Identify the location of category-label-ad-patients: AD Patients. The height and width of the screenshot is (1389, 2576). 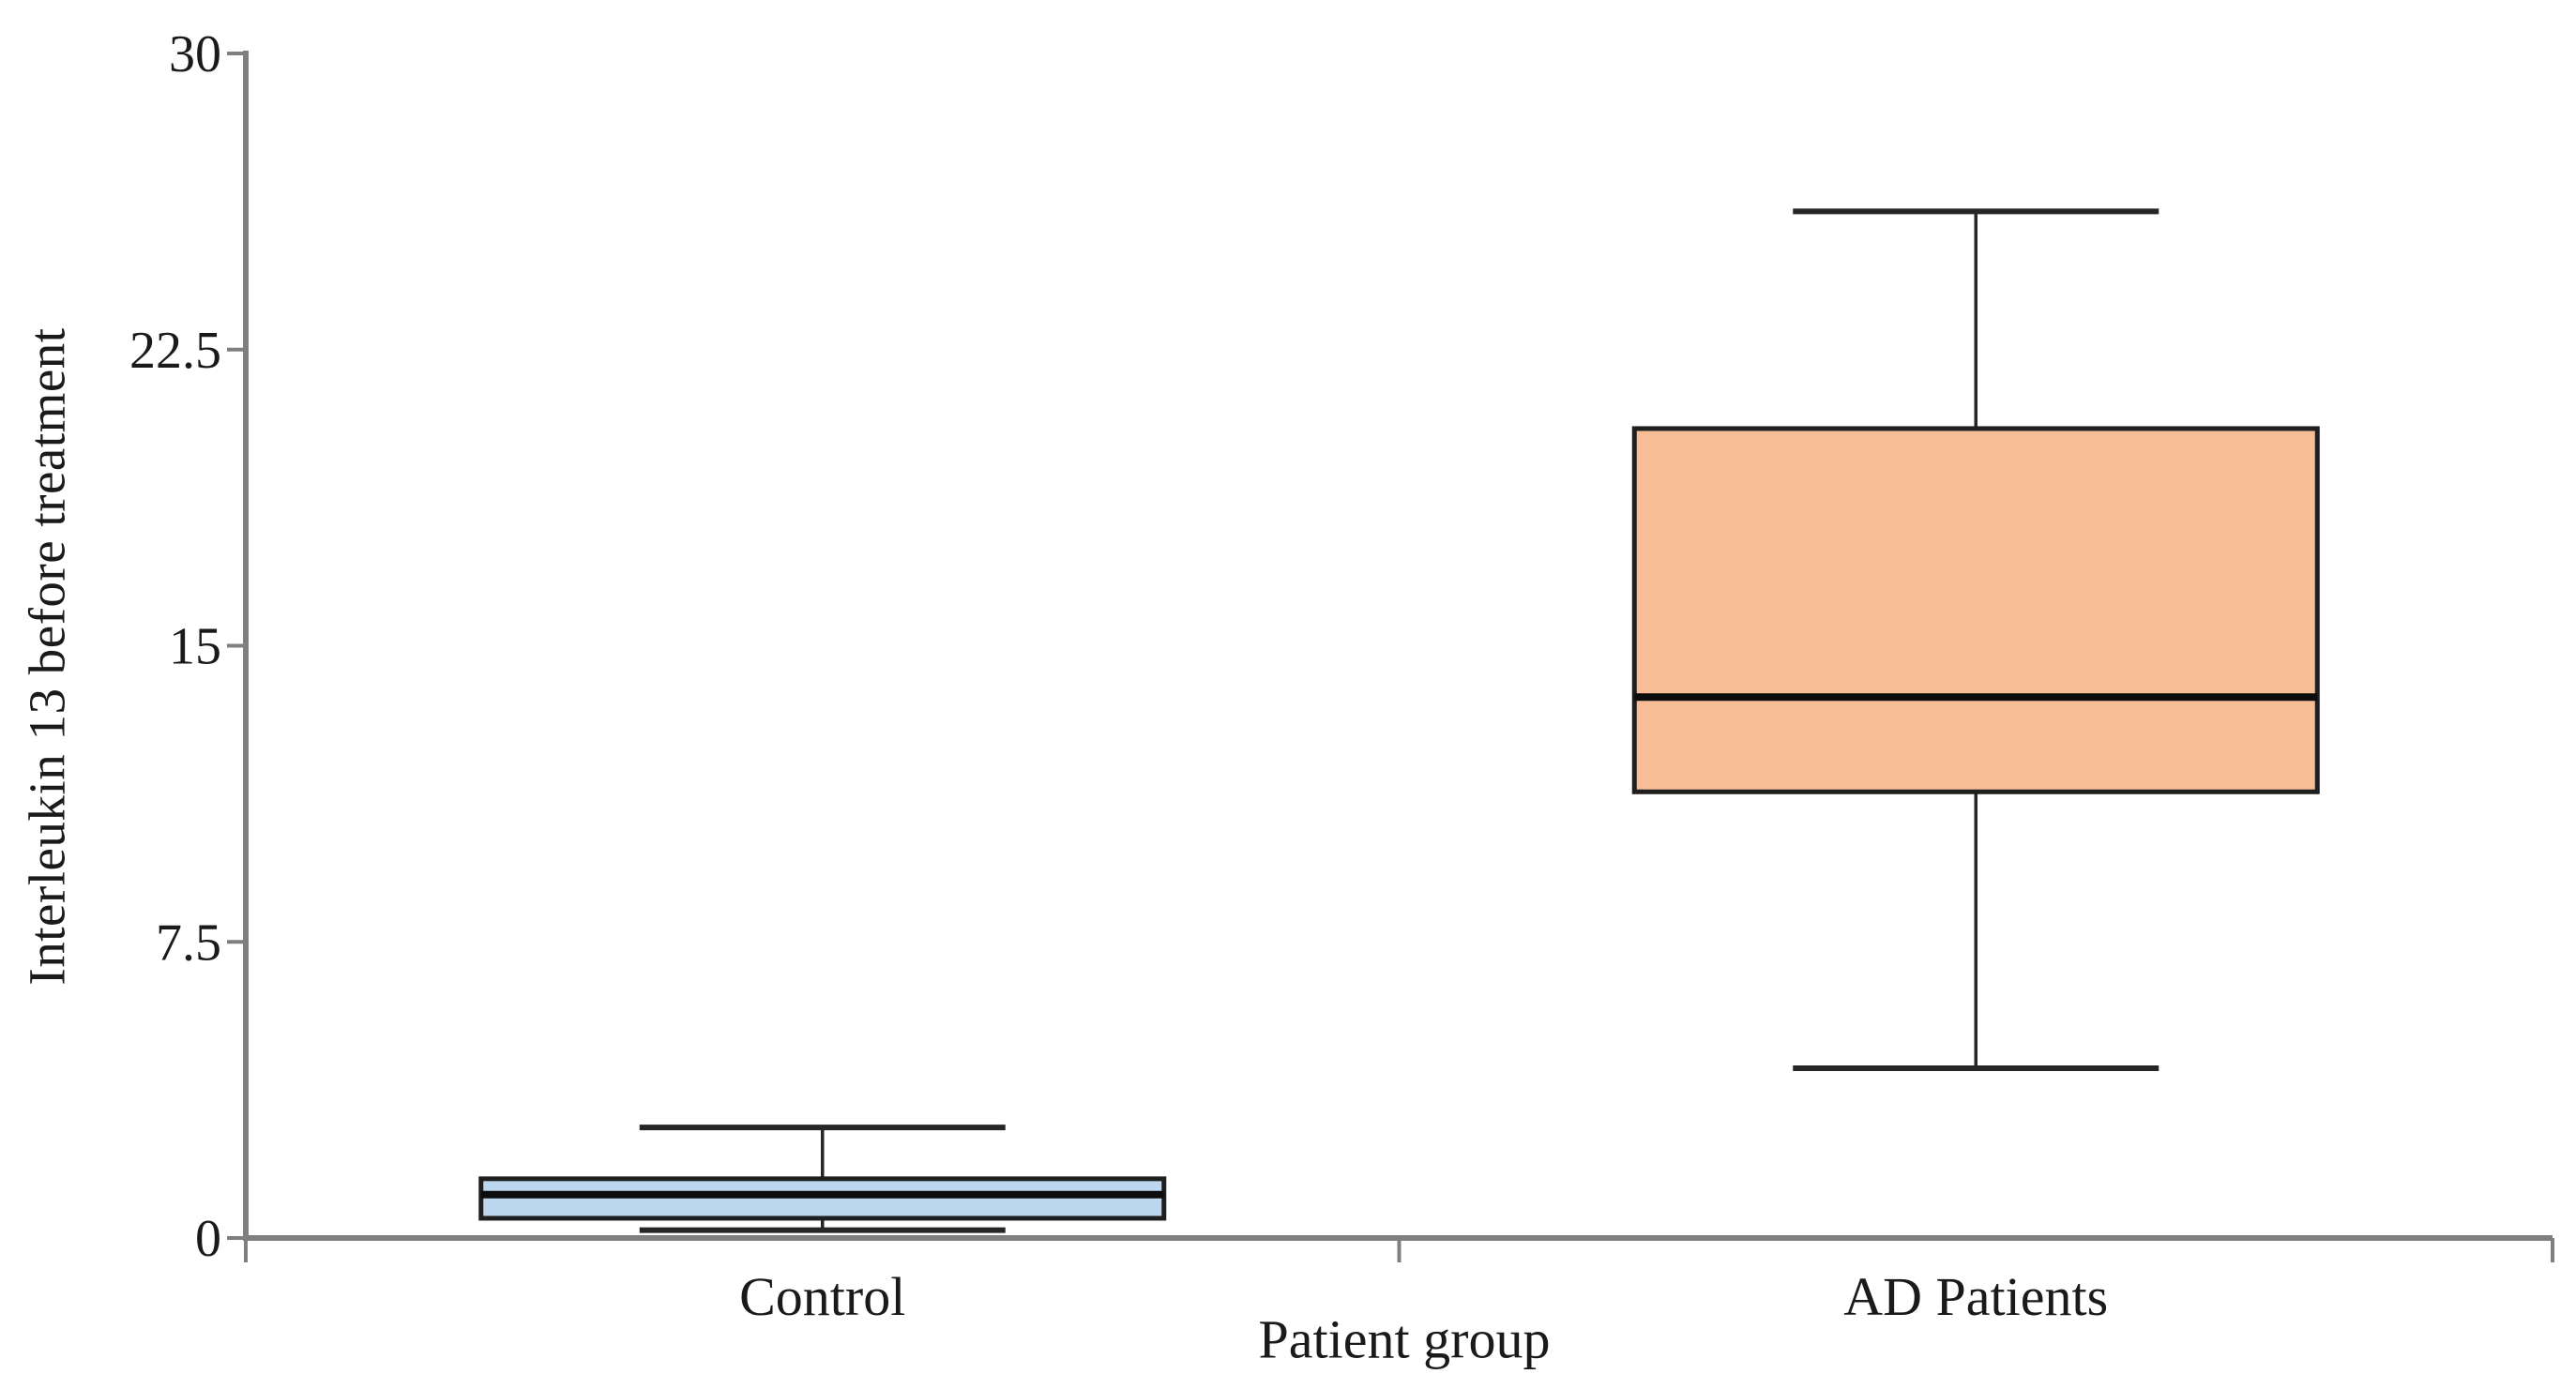
(1975, 1296).